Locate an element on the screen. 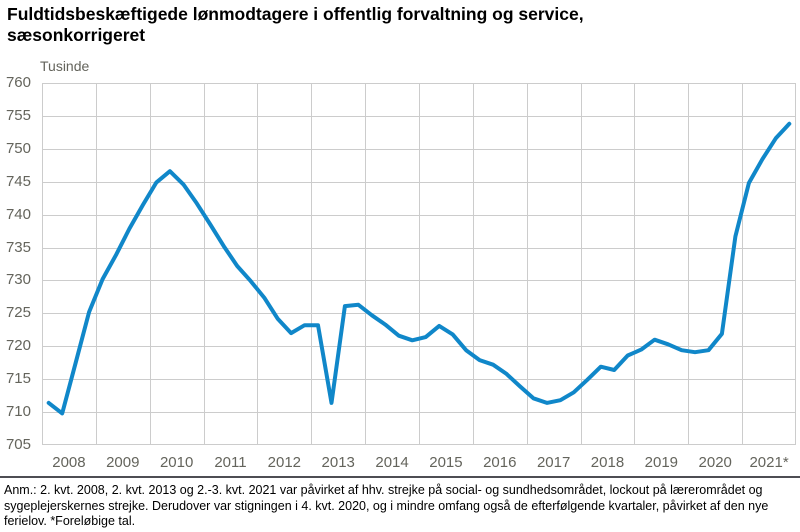 Image resolution: width=800 pixels, height=532 pixels. x-tick-label: 2011 is located at coordinates (230, 462).